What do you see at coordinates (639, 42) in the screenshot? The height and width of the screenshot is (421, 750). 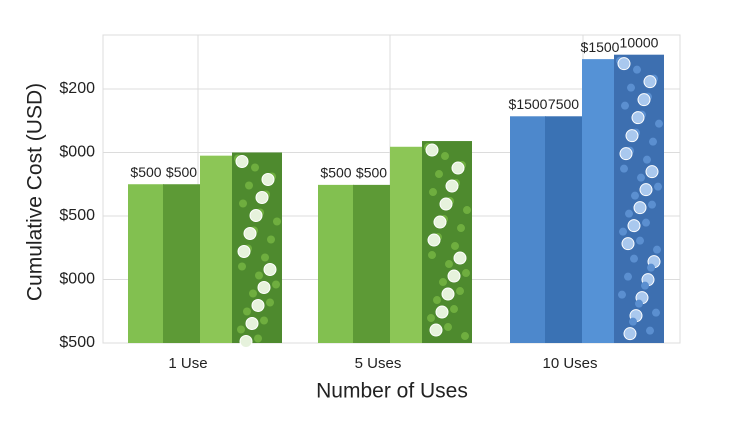 I see `bar-annotation: 10000` at bounding box center [639, 42].